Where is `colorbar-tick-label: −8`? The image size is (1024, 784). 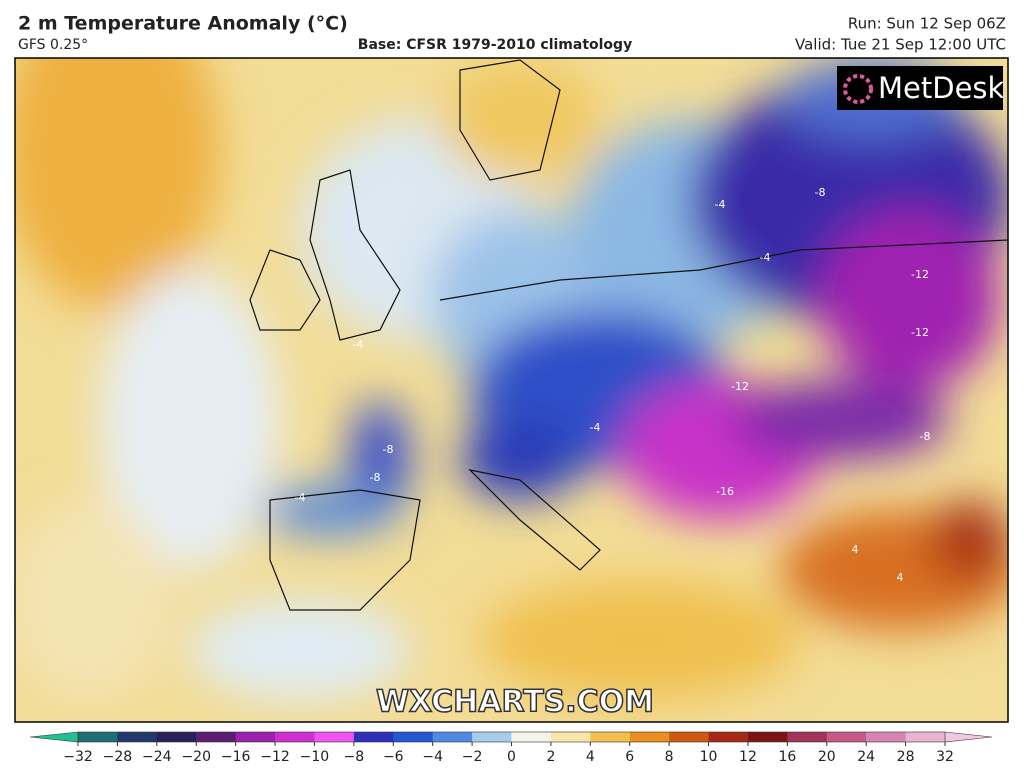
colorbar-tick-label: −8 is located at coordinates (354, 757).